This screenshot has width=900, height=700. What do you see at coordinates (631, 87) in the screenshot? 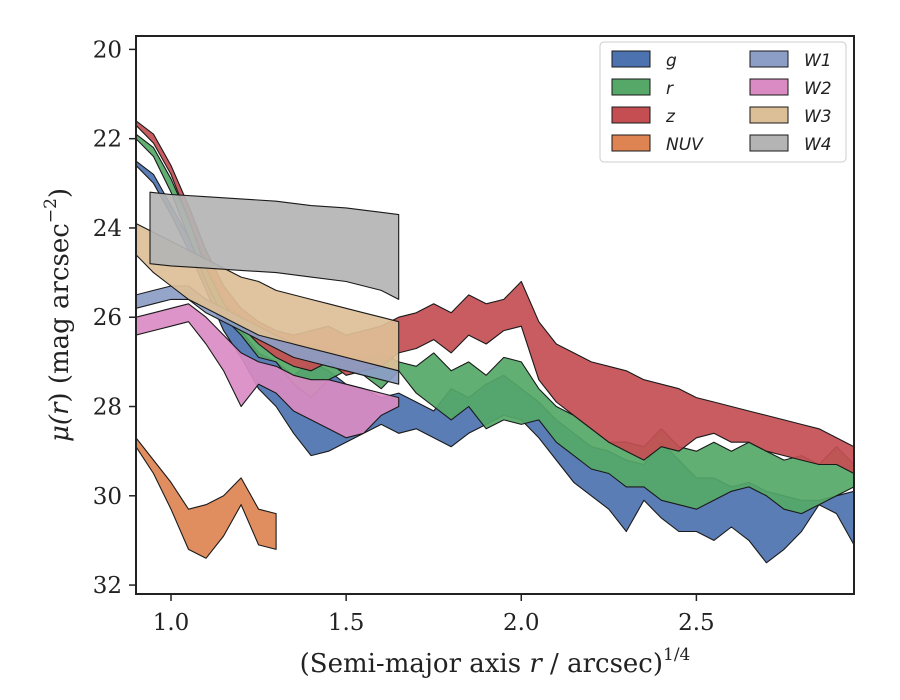
I see `legend-swatch-r` at bounding box center [631, 87].